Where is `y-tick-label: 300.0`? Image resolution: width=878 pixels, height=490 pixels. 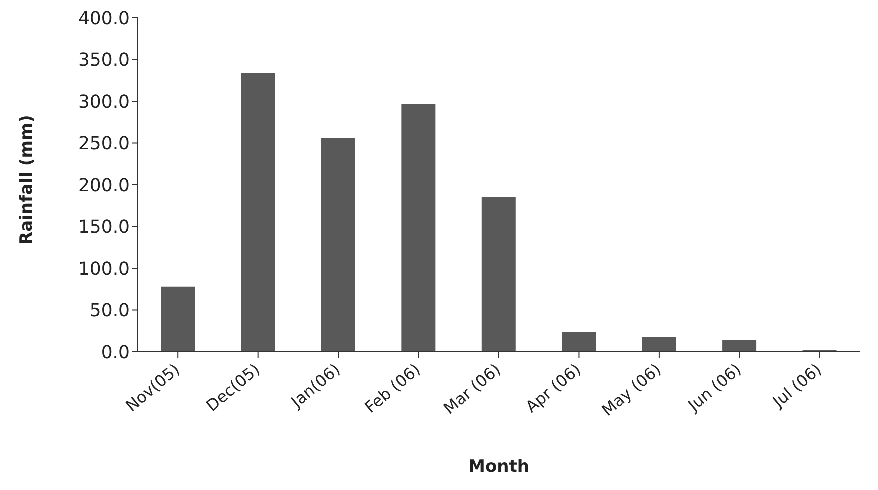 y-tick-label: 300.0 is located at coordinates (104, 102).